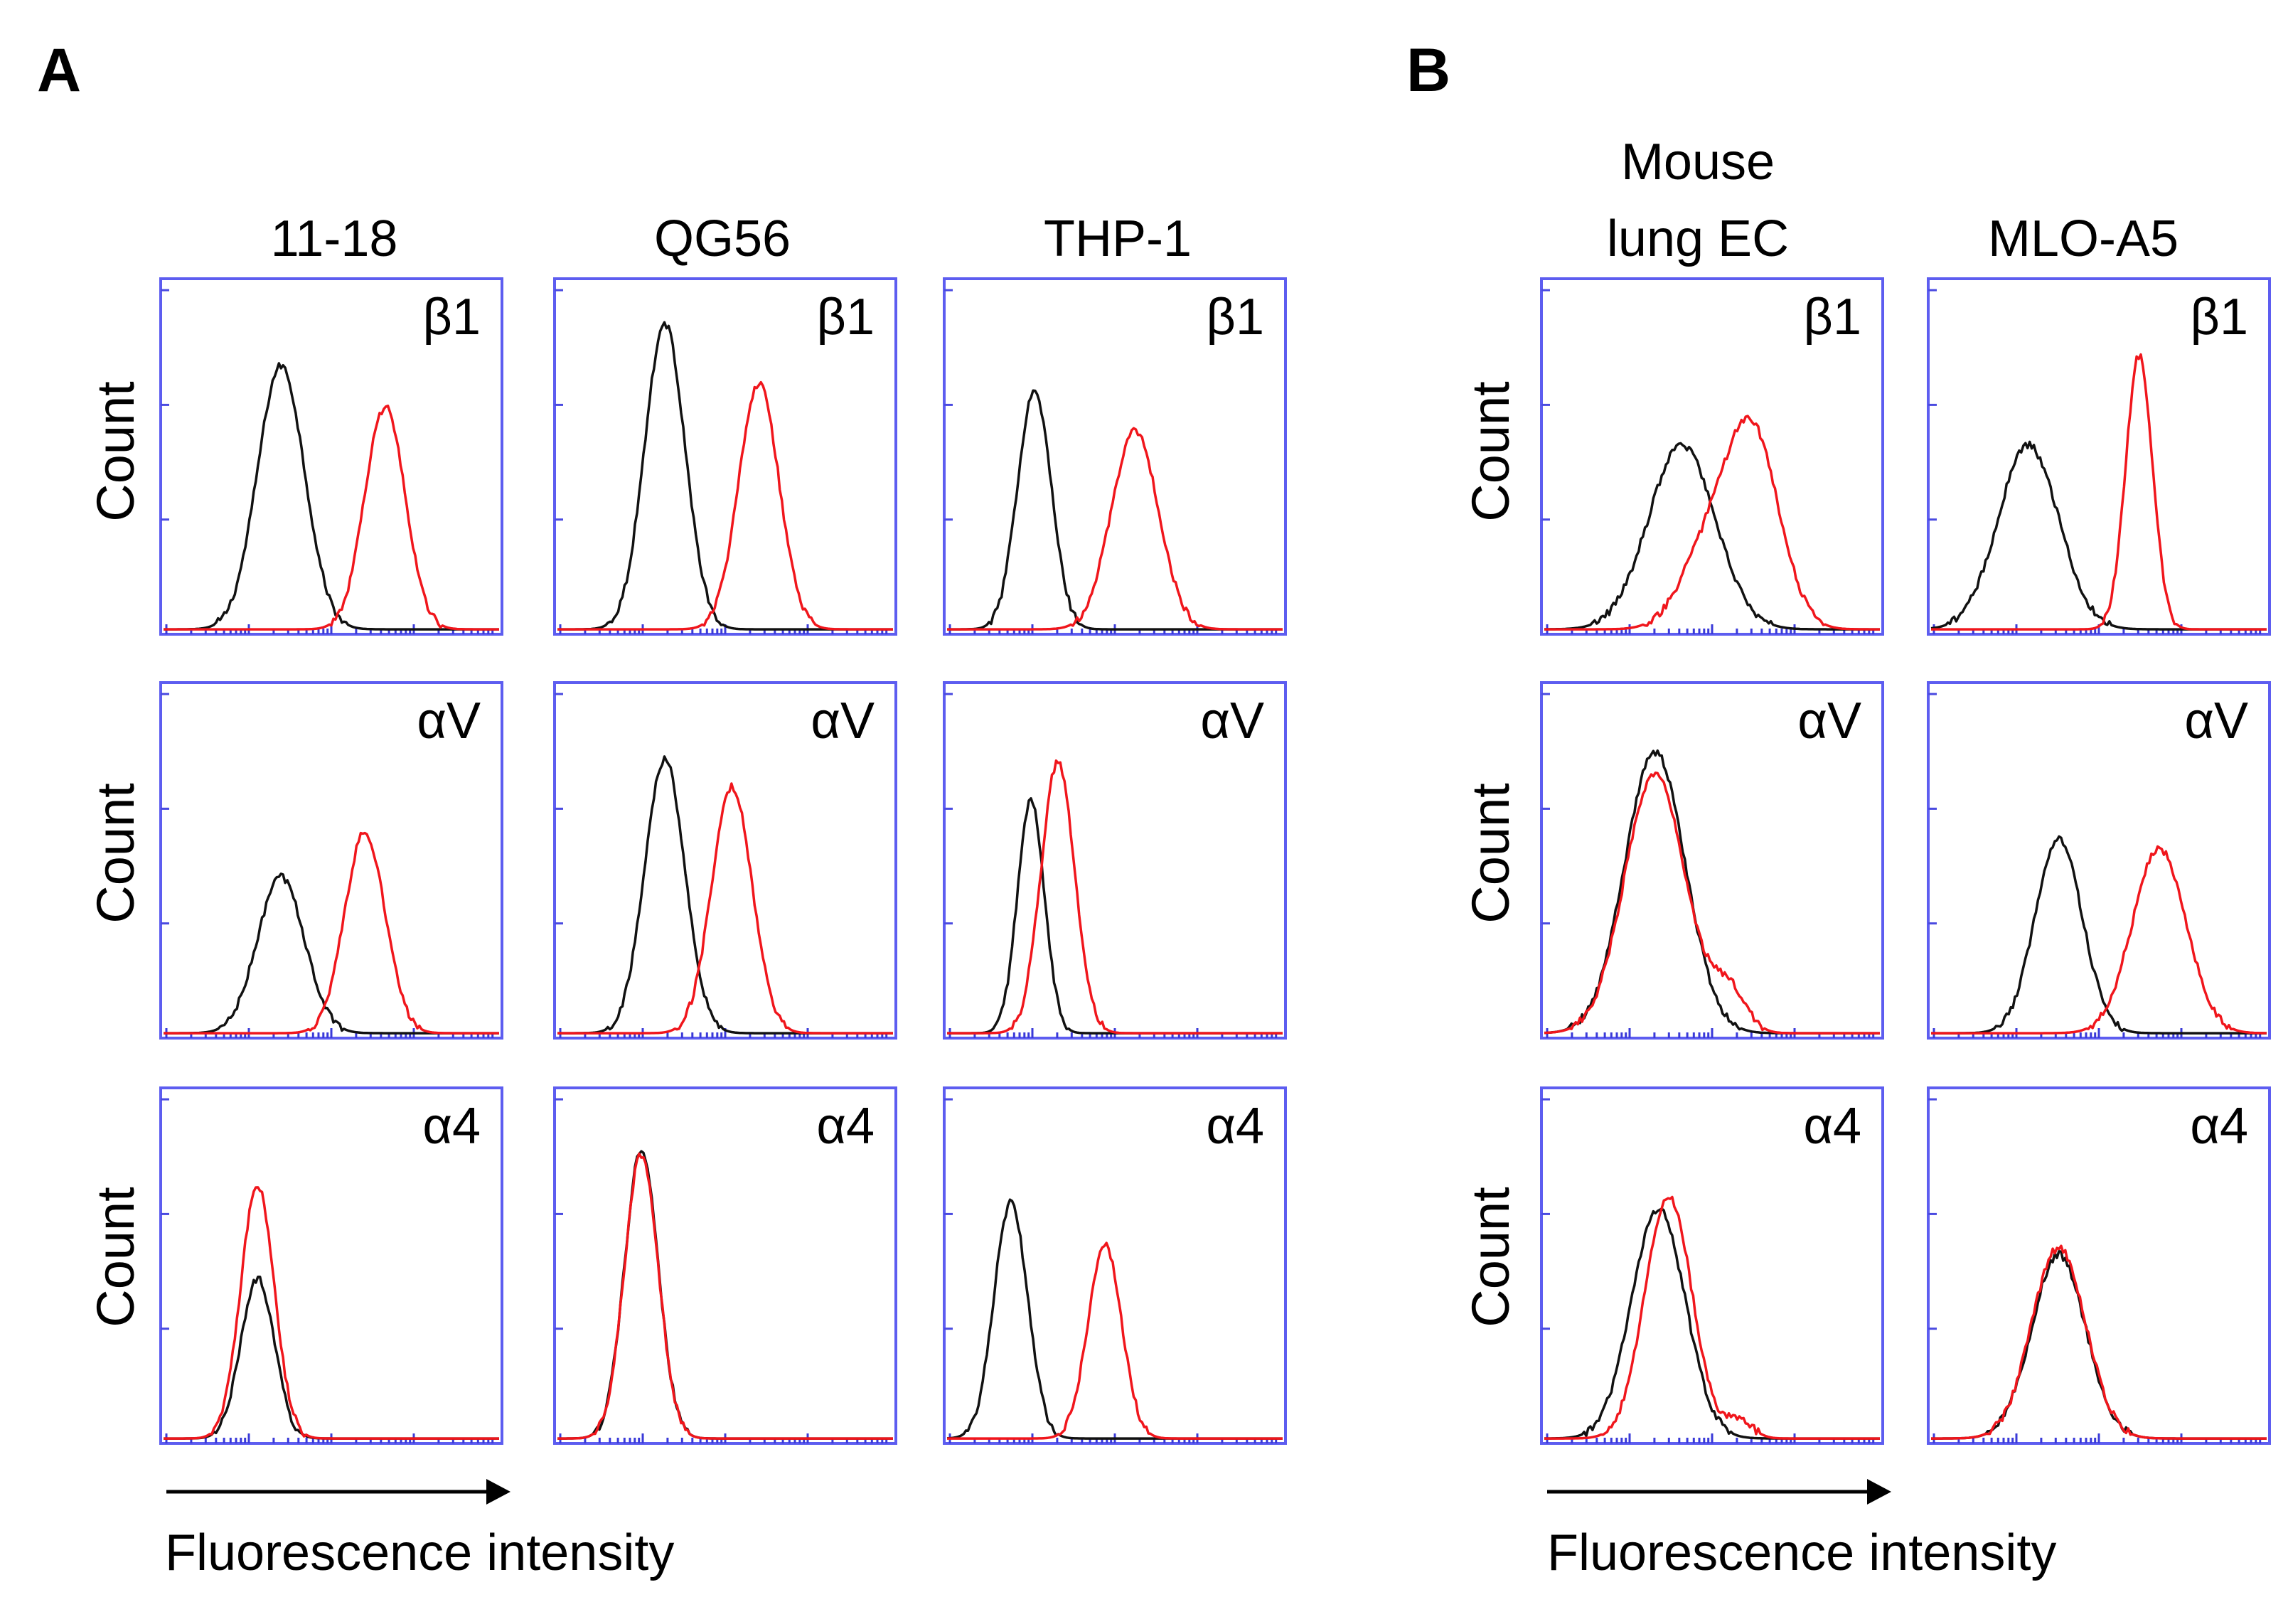  I want to click on column-title-mouse: Mouse, so click(1698, 162).